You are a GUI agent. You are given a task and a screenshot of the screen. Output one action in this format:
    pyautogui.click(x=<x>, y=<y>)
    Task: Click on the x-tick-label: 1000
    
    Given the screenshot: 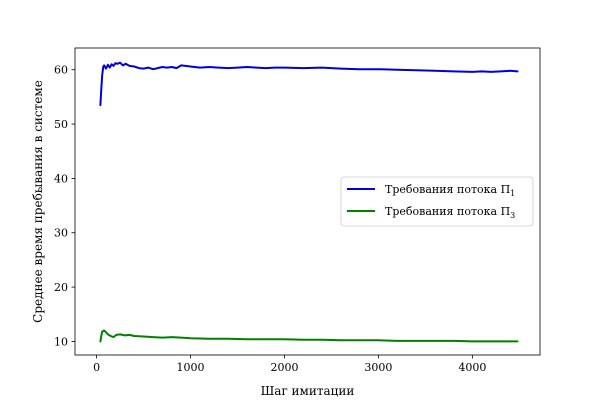 What is the action you would take?
    pyautogui.click(x=191, y=367)
    